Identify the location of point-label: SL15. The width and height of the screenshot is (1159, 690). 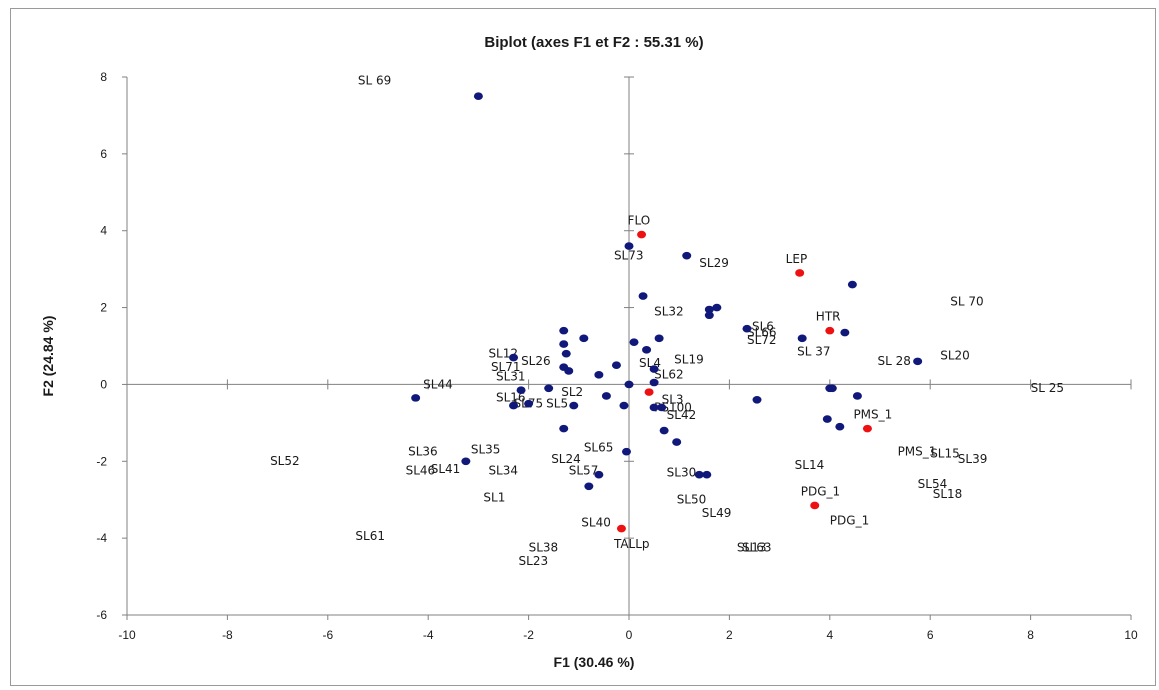
(945, 453).